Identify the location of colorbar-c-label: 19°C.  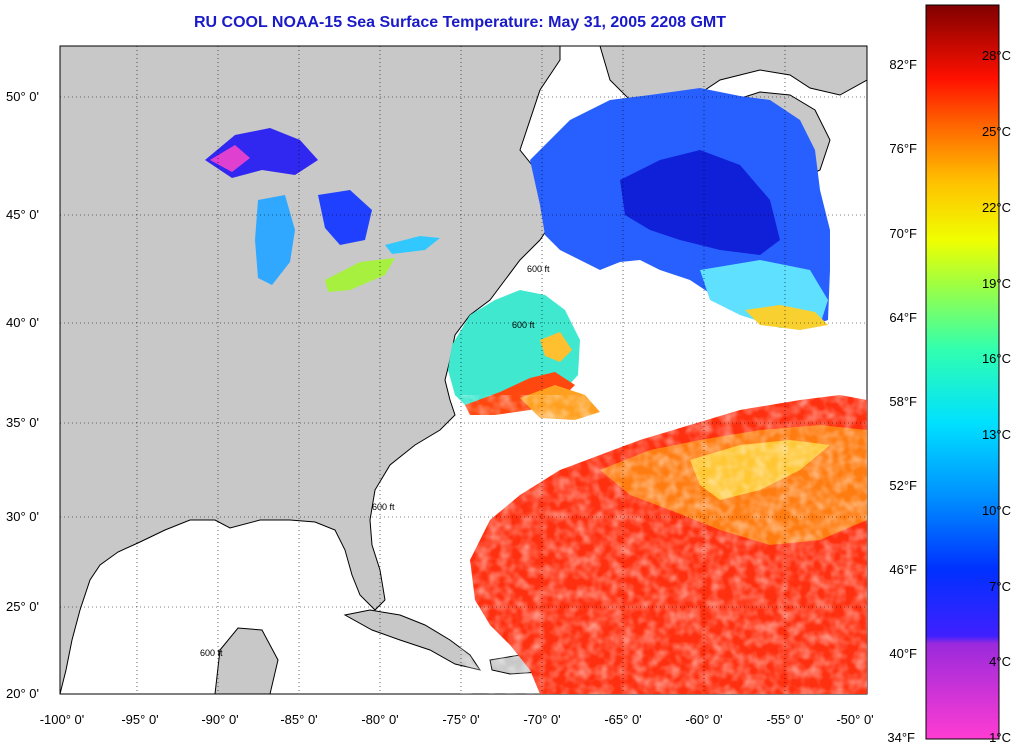
(996, 283).